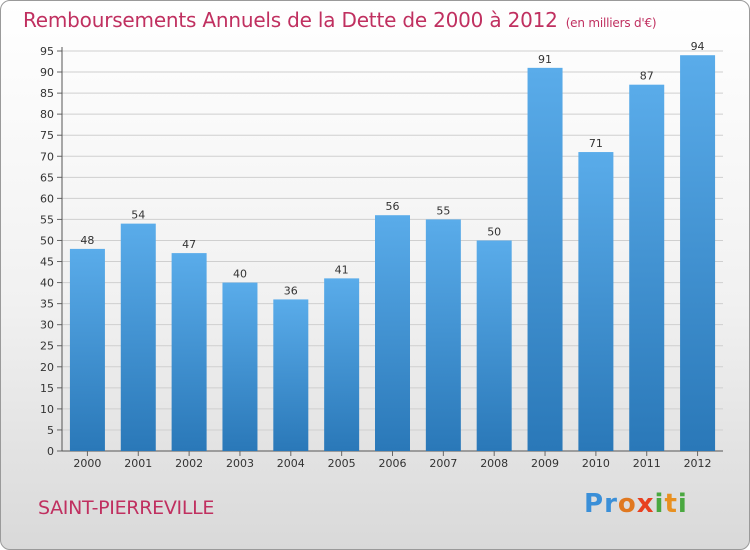 The image size is (750, 550). I want to click on x-tick-label: 2006, so click(393, 463).